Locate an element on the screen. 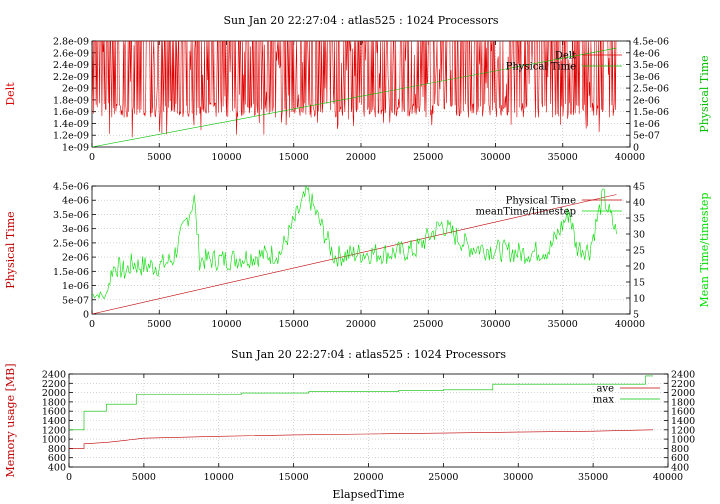 This screenshot has width=720, height=504. y2-tick-label: 15 is located at coordinates (639, 283).